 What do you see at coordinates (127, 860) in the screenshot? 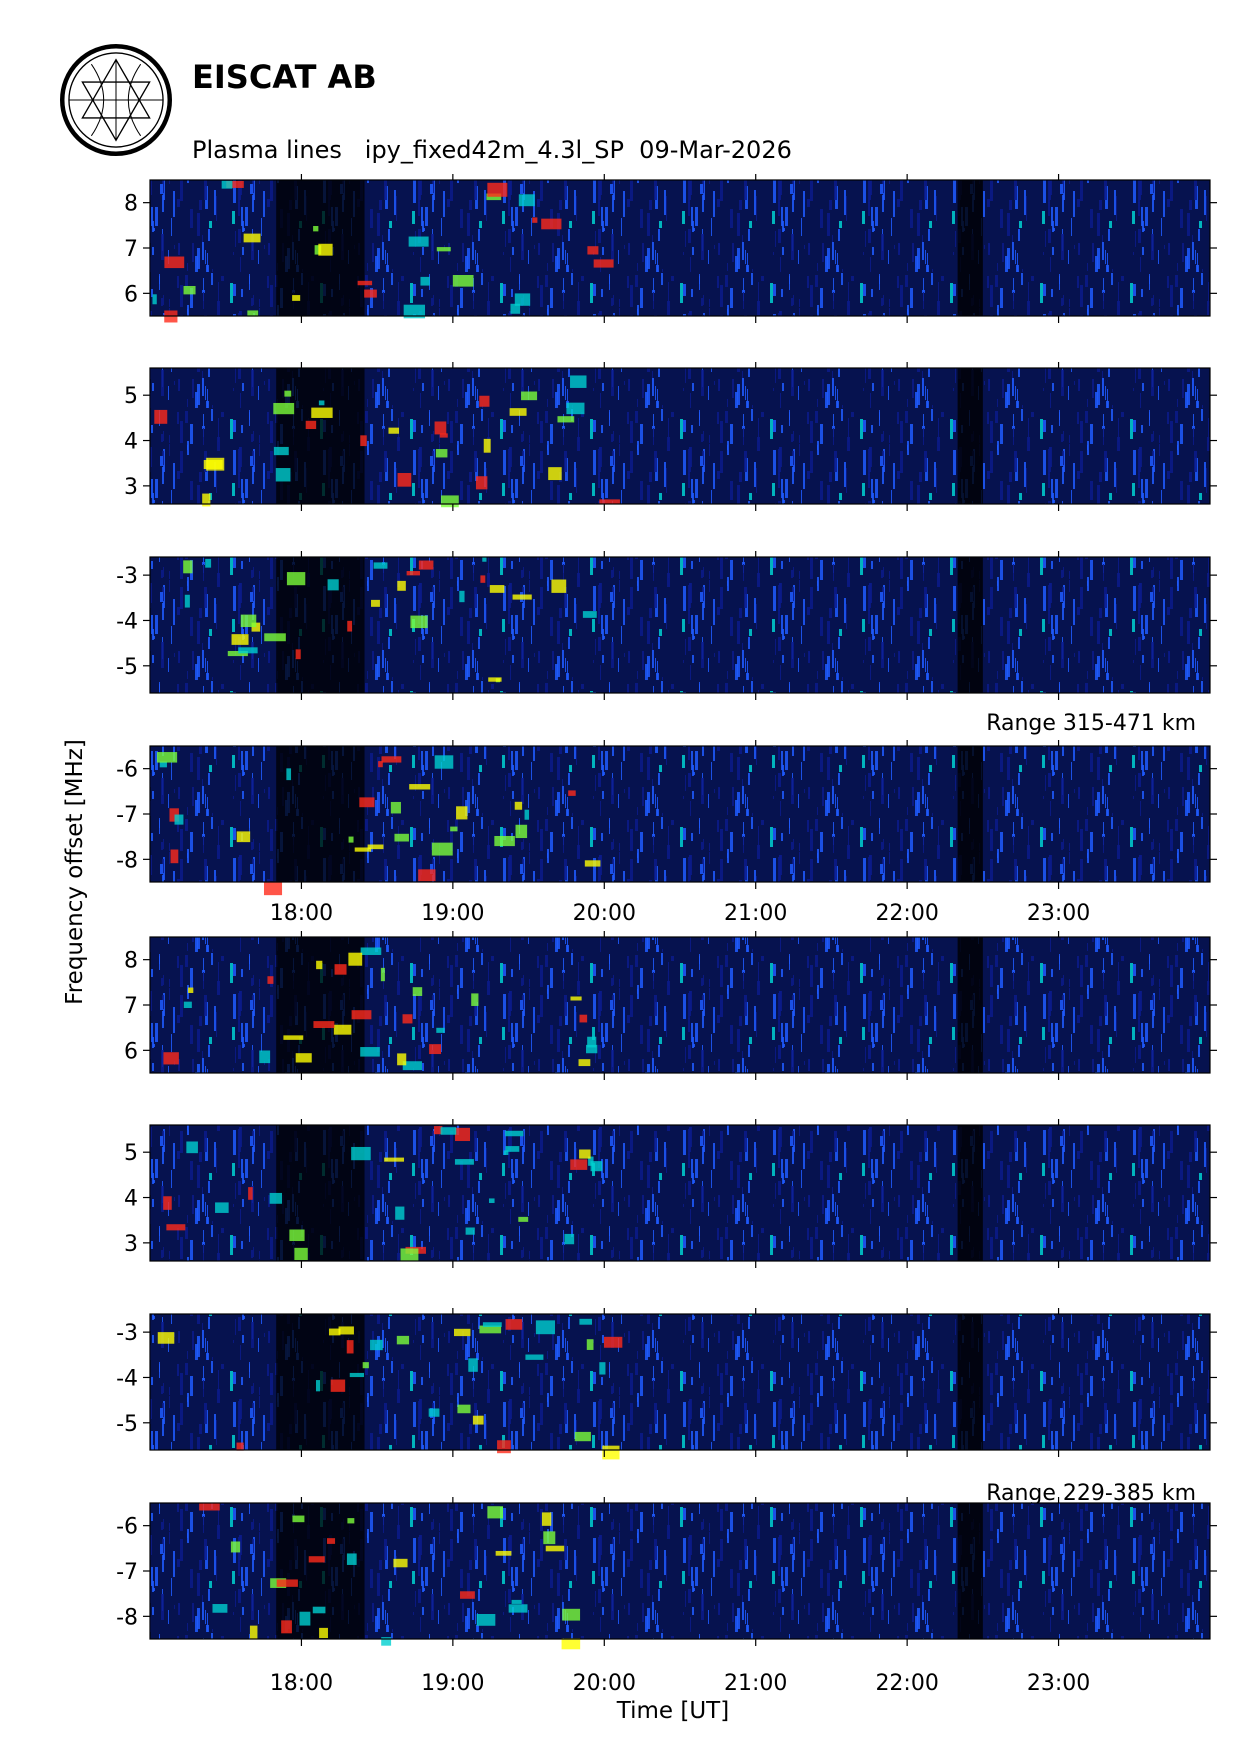
I see `y-tick-label: -8` at bounding box center [127, 860].